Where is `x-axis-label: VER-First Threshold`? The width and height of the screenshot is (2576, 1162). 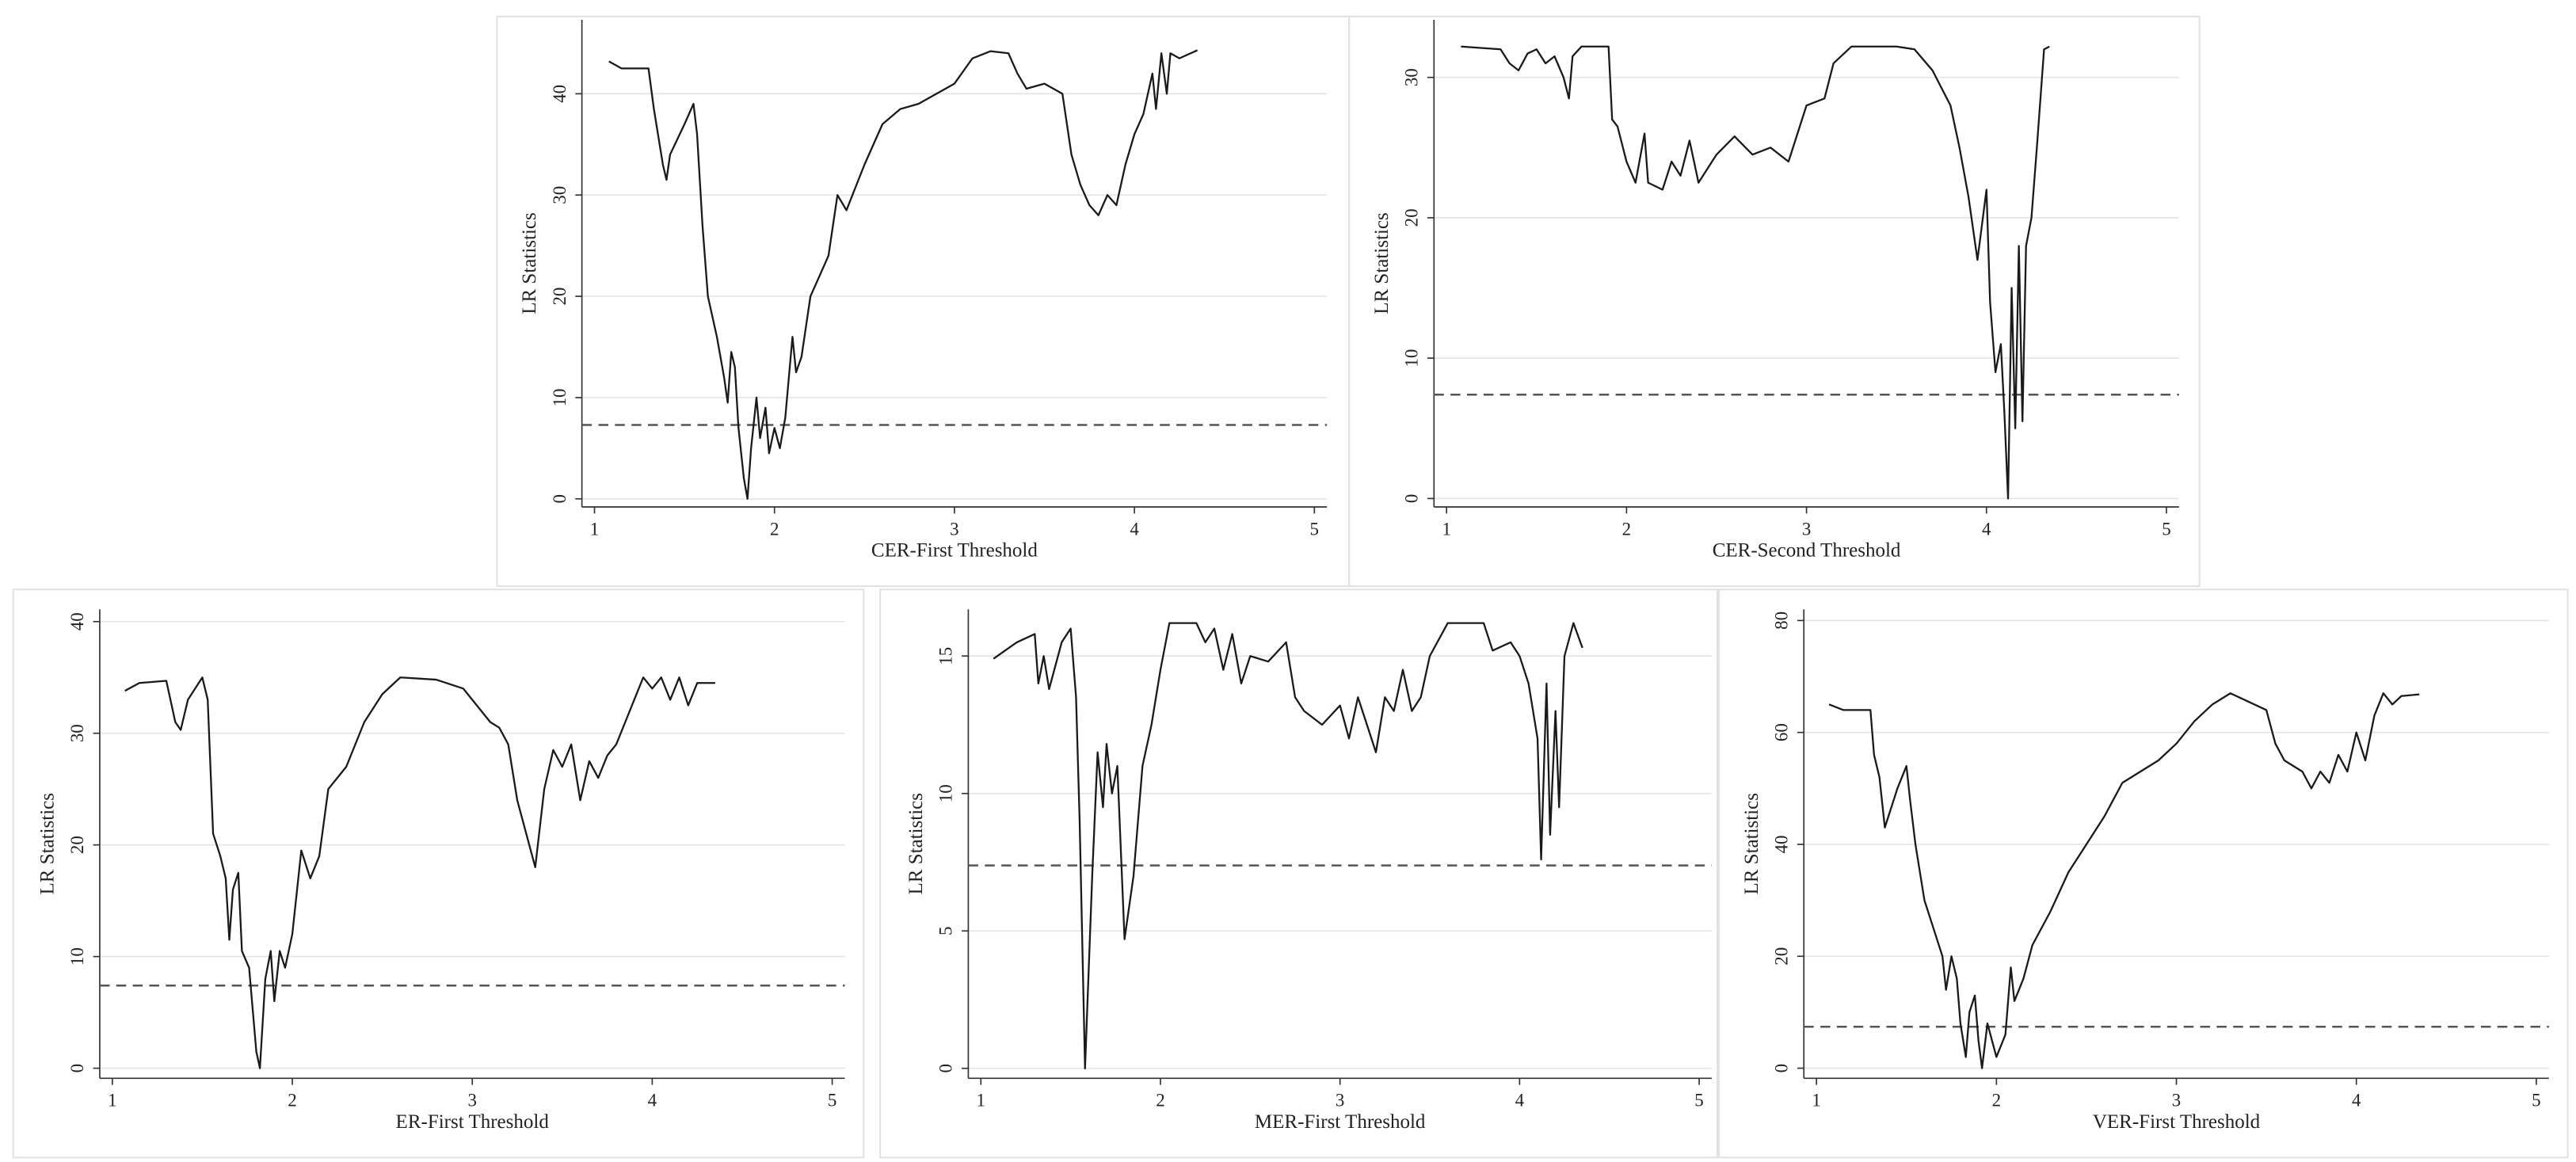 x-axis-label: VER-First Threshold is located at coordinates (2177, 1122).